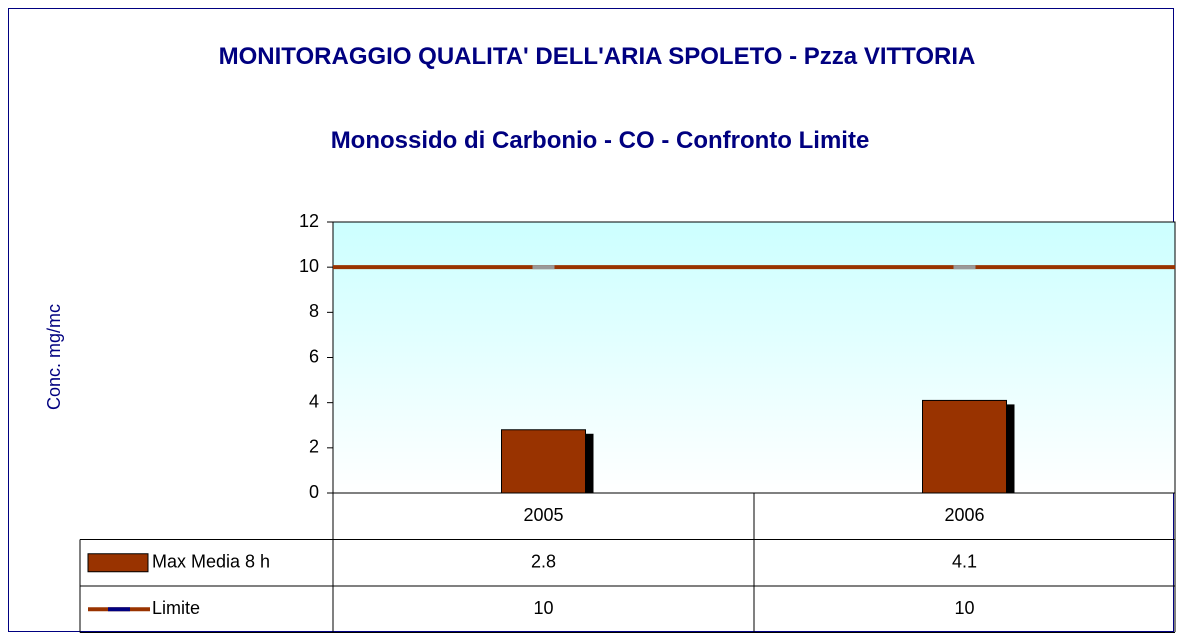 The height and width of the screenshot is (642, 1184). What do you see at coordinates (314, 356) in the screenshot?
I see `y-tick-label: 6` at bounding box center [314, 356].